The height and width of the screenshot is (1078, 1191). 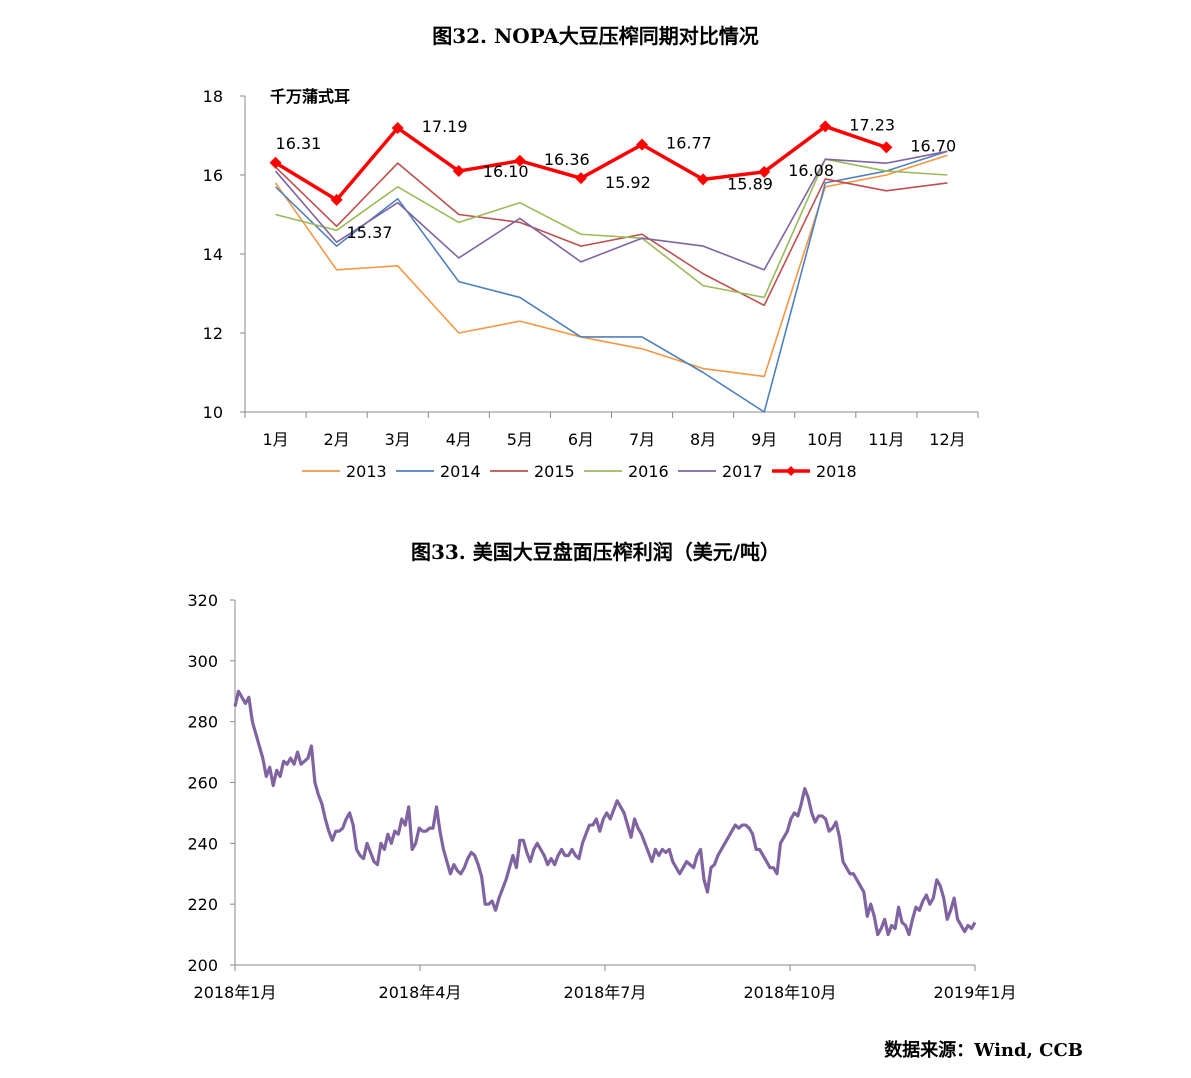 What do you see at coordinates (567, 159) in the screenshot?
I see `data-label-2018: 16.36` at bounding box center [567, 159].